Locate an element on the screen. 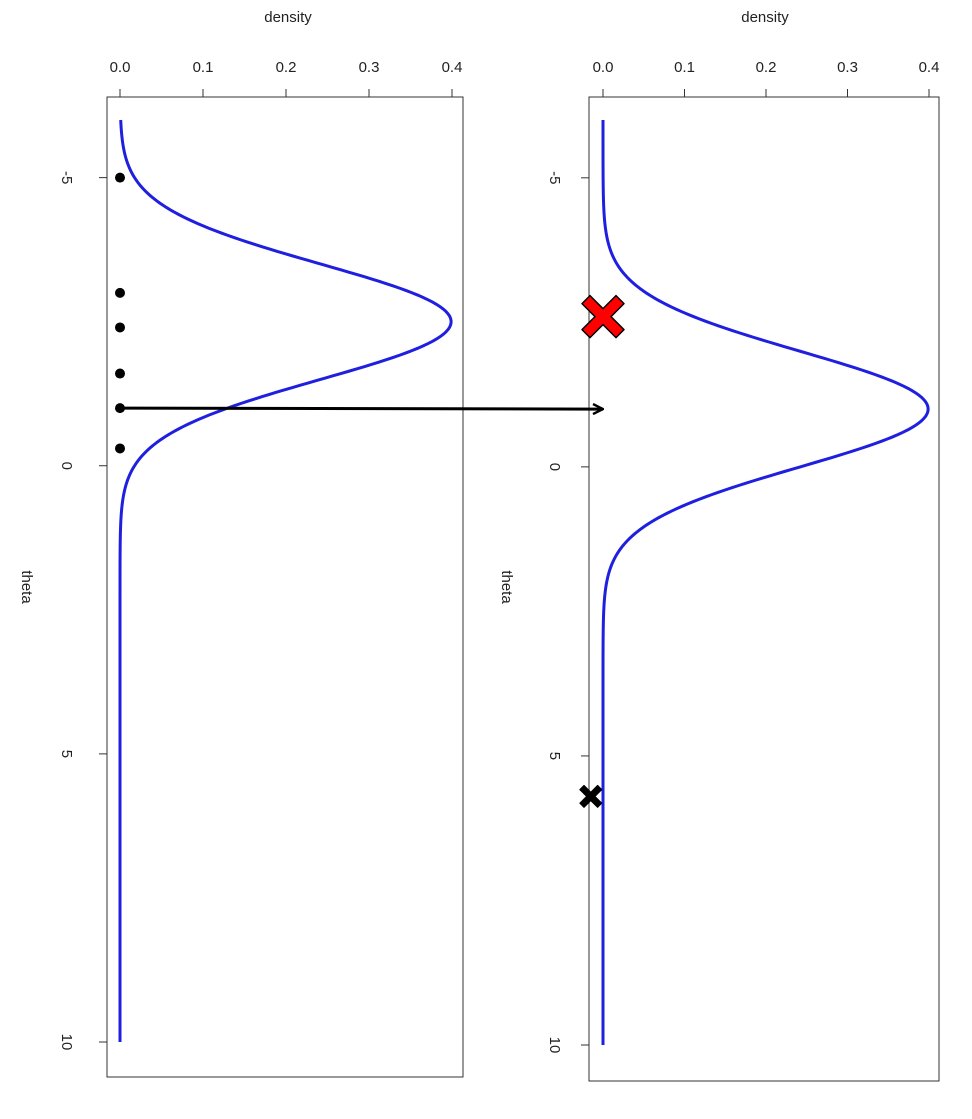  x-ticks: -5 0 5 10 is located at coordinates (83, 611).